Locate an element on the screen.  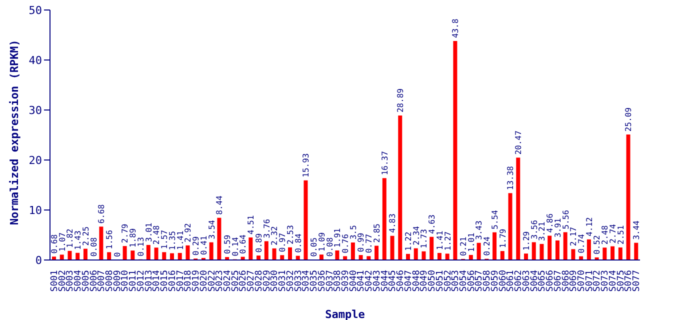
data-label: 2.51 is located at coordinates (621, 234).